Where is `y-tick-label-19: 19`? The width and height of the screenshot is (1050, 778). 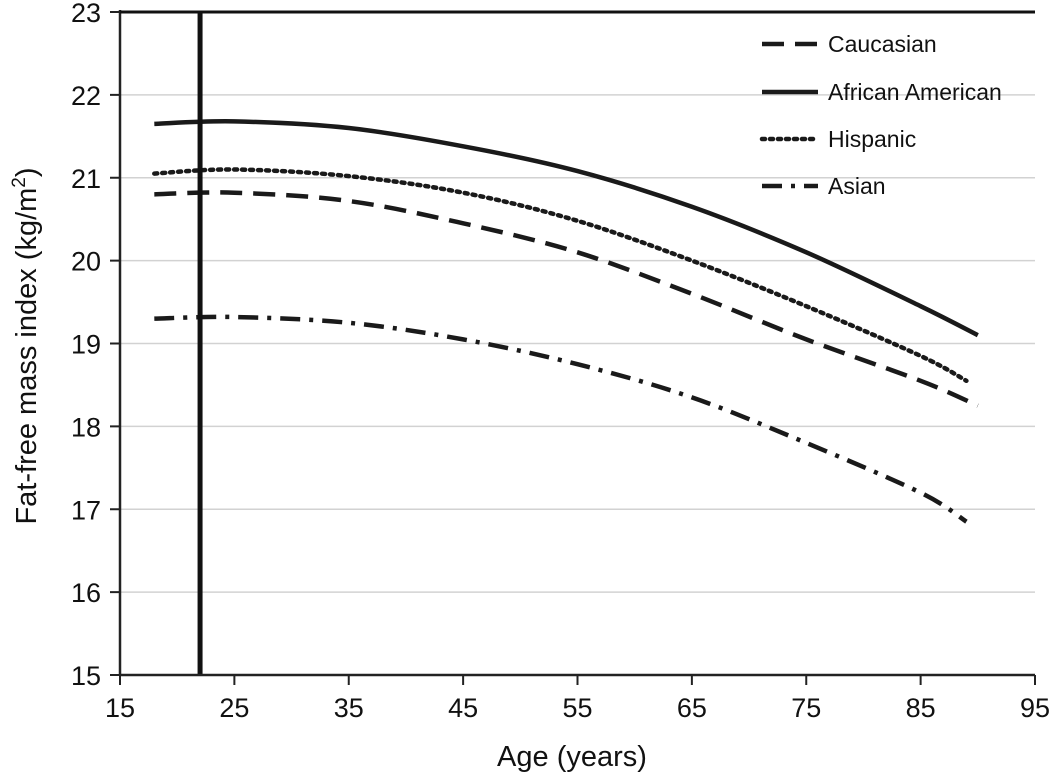
y-tick-label-19: 19 is located at coordinates (86, 345).